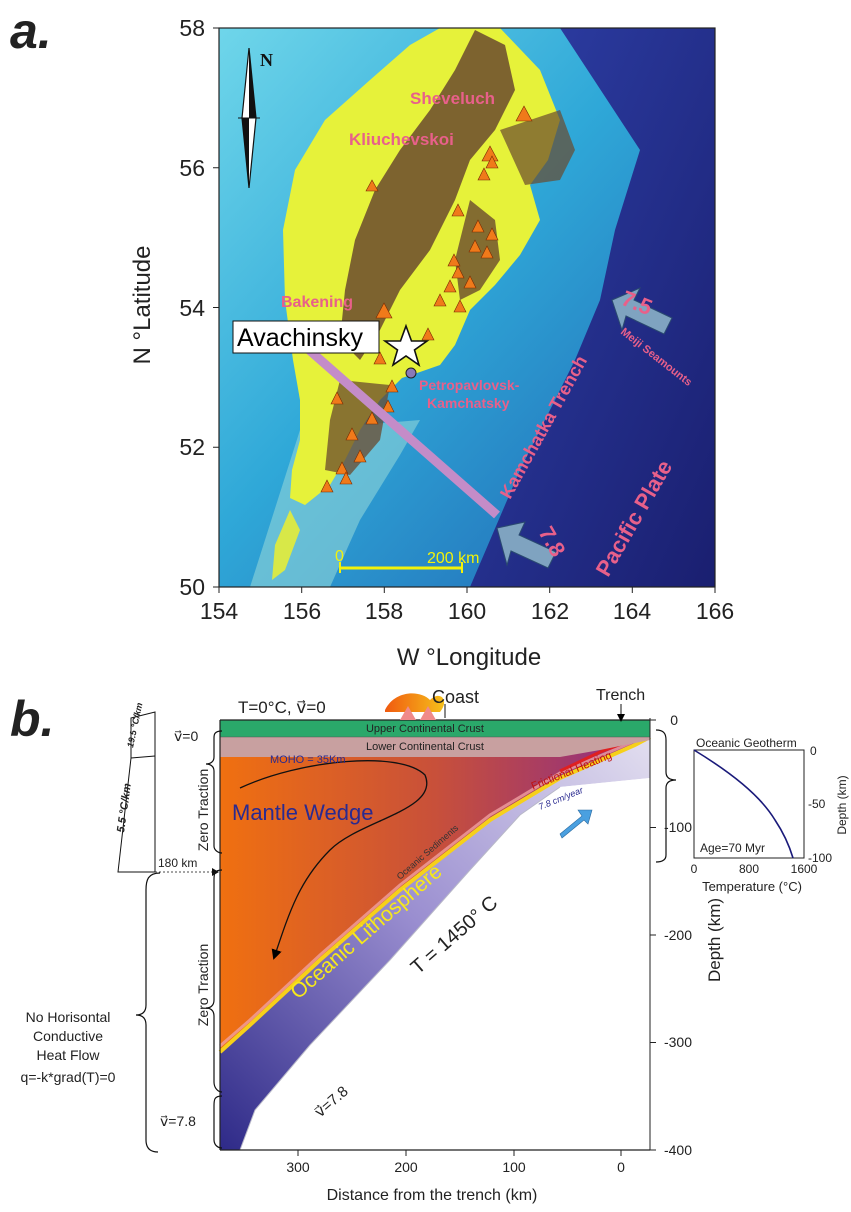 Image resolution: width=851 pixels, height=1212 pixels. What do you see at coordinates (148, 1012) in the screenshot?
I see `brace-heat-flow` at bounding box center [148, 1012].